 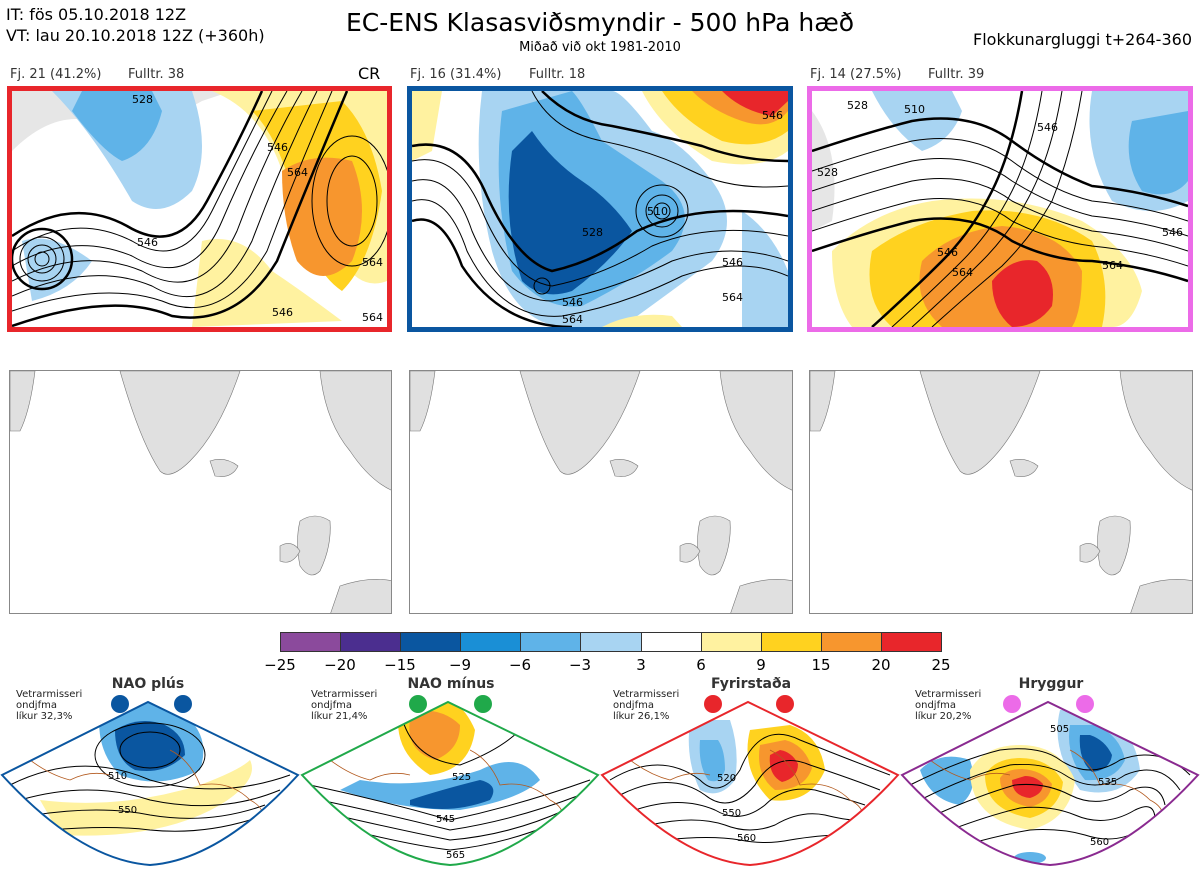 What do you see at coordinates (369, 73) in the screenshot?
I see `cluster-1-tag: CR` at bounding box center [369, 73].